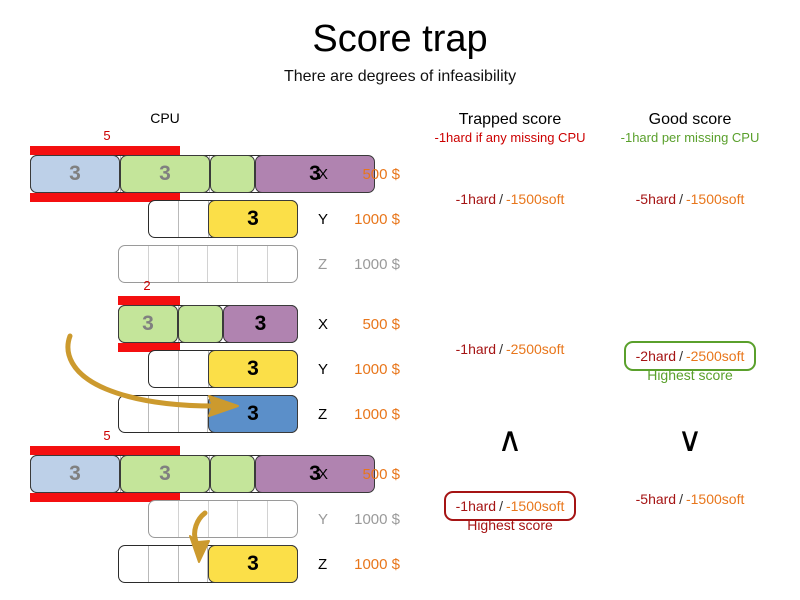 The height and width of the screenshot is (600, 800). Describe the element at coordinates (690, 375) in the screenshot. I see `good-highest-score-note: Highest score` at that location.